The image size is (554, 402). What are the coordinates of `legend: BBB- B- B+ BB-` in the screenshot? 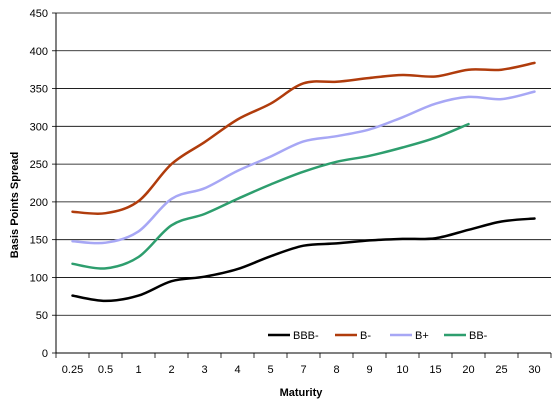 It's located at (378, 336).